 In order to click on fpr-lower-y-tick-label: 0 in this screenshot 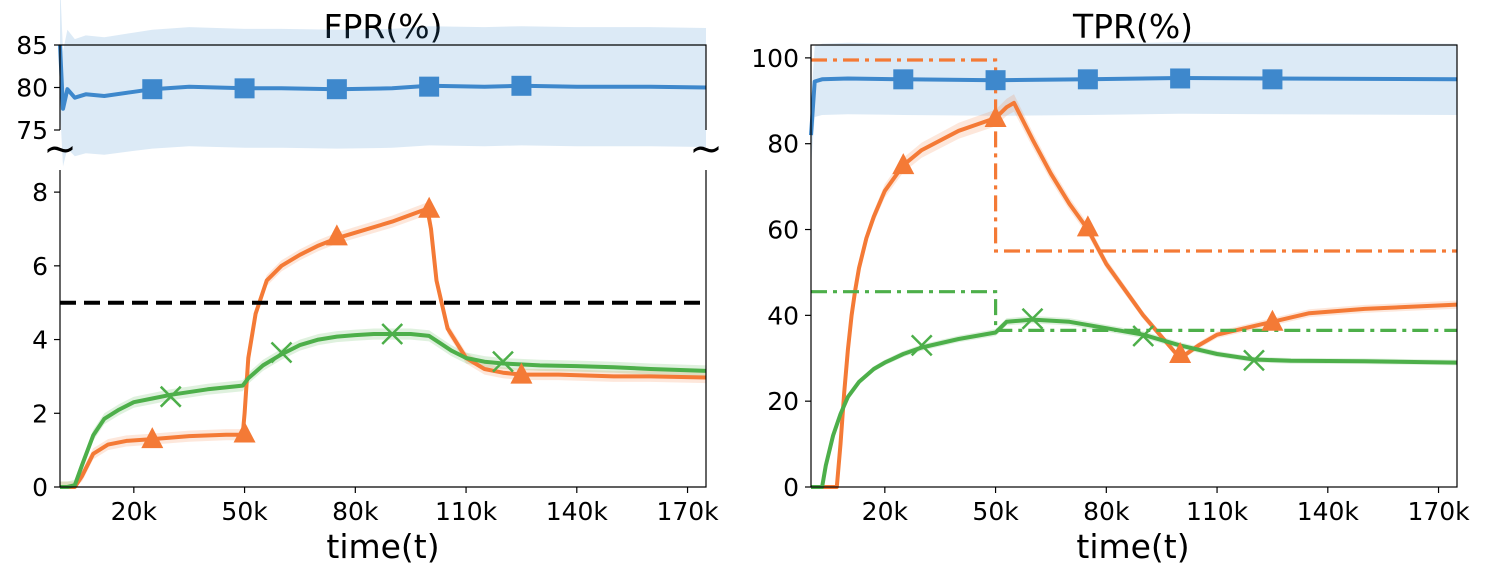, I will do `click(40, 487)`.